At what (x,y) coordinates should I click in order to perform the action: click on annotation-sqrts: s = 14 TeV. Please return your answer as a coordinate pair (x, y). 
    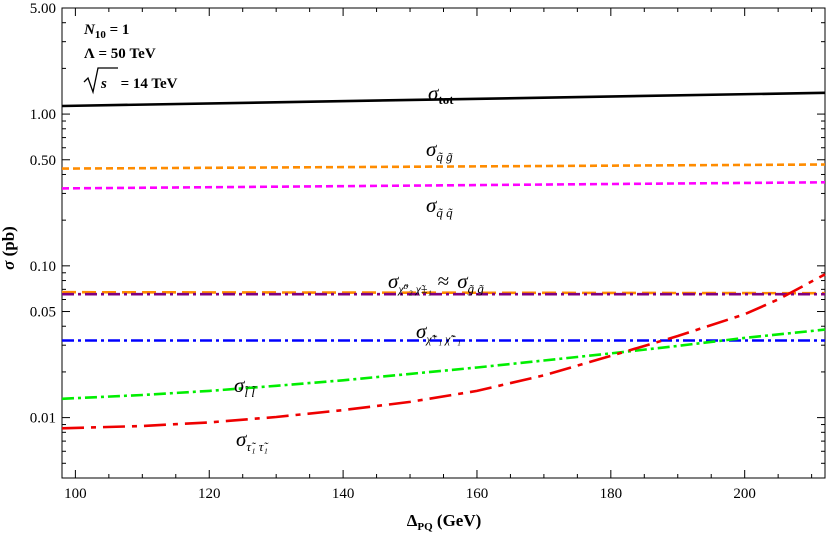
    Looking at the image, I should click on (130, 81).